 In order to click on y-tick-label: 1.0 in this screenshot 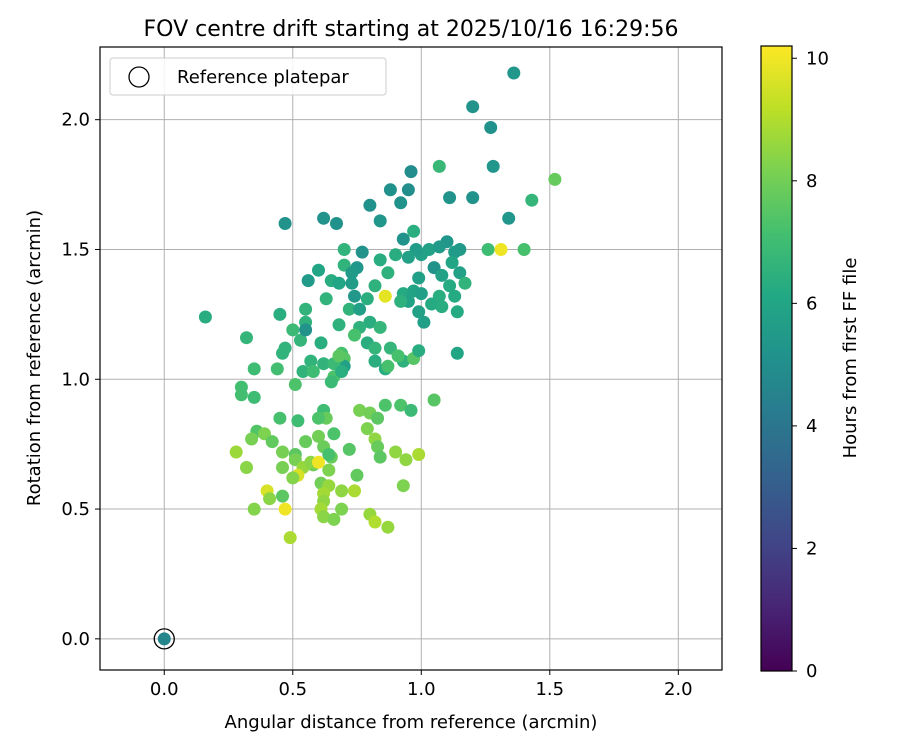, I will do `click(75, 379)`.